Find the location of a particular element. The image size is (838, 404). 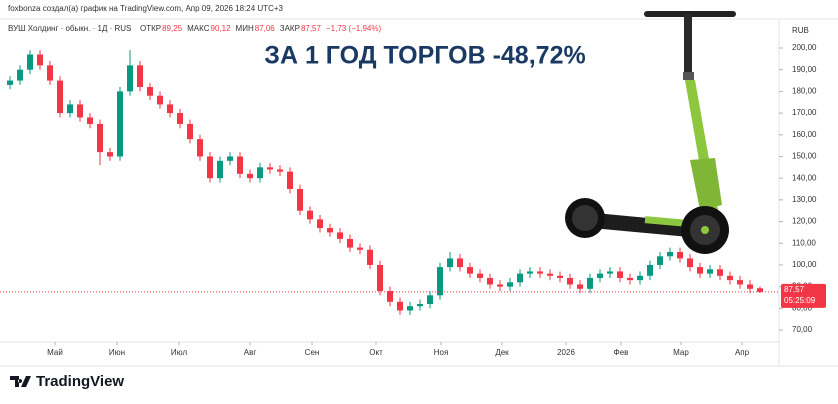

quote-value: 89,25 is located at coordinates (172, 28).